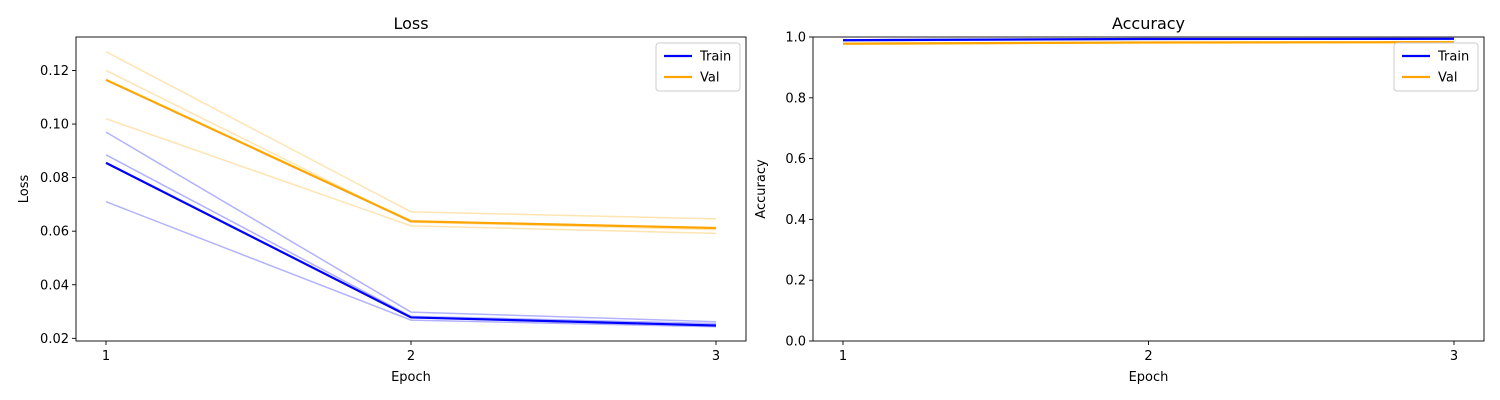 The image size is (1500, 400). What do you see at coordinates (54, 178) in the screenshot?
I see `y-tick-label: 0.08` at bounding box center [54, 178].